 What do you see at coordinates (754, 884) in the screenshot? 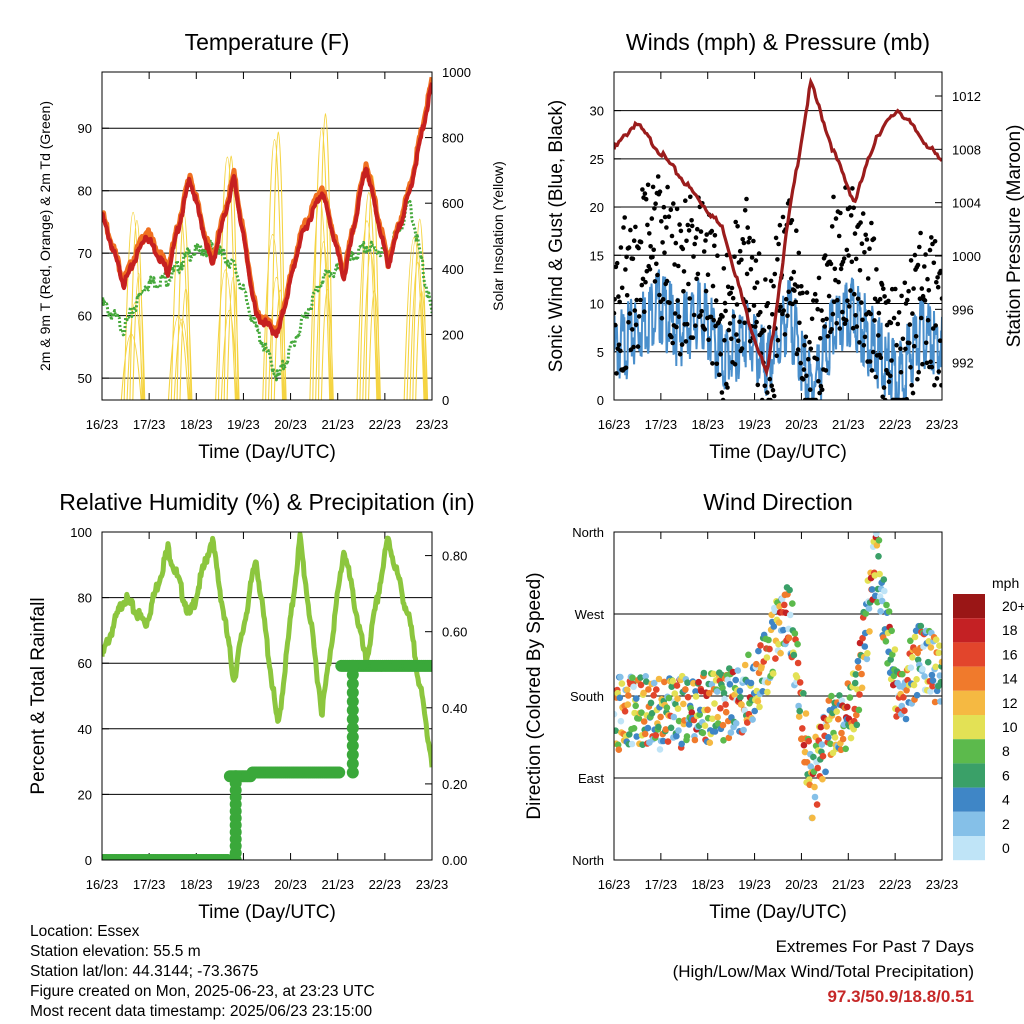
I see `x-tick-label: 19/23` at bounding box center [754, 884].